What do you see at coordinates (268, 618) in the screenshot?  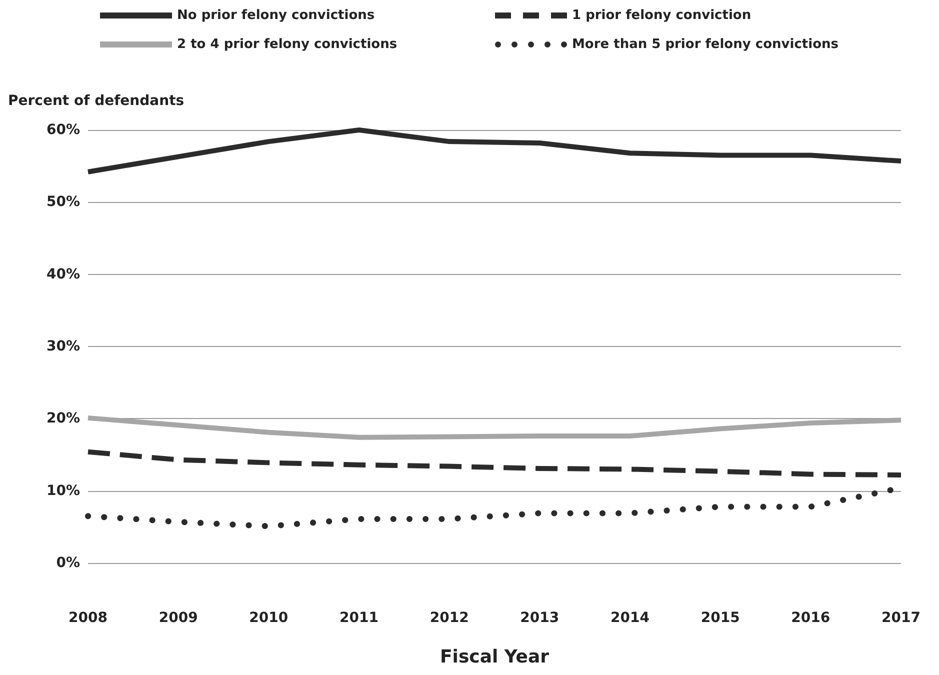 I see `x-tick-label: 2010` at bounding box center [268, 618].